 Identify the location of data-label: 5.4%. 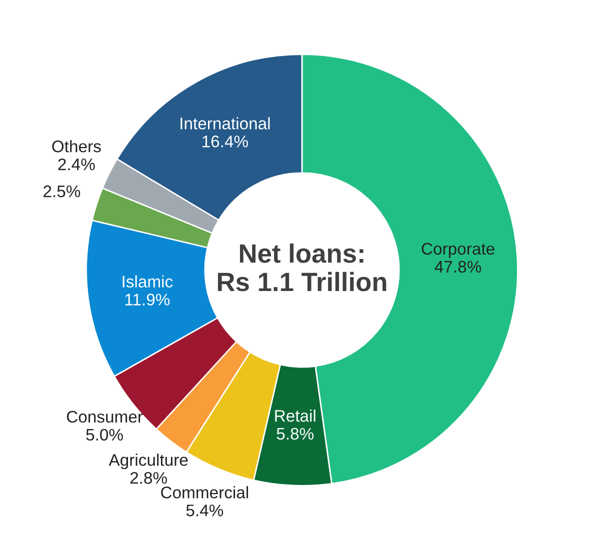
(205, 510).